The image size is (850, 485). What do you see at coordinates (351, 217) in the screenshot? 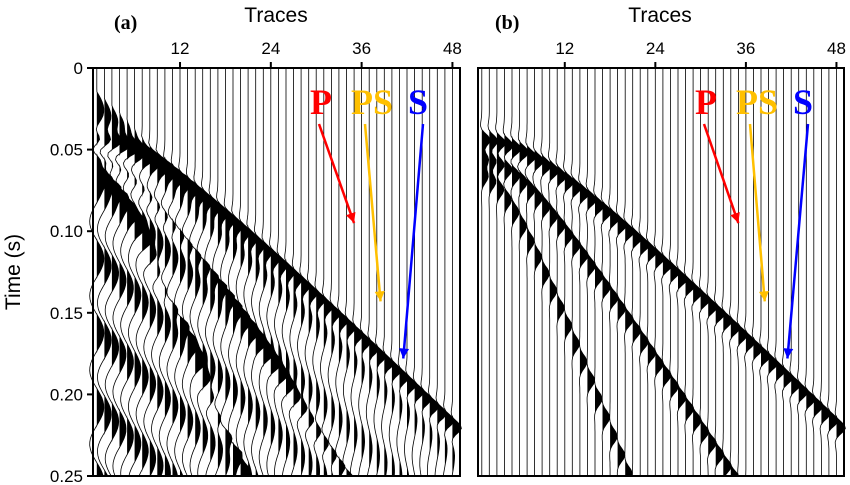
I see `arrowhead-p` at bounding box center [351, 217].